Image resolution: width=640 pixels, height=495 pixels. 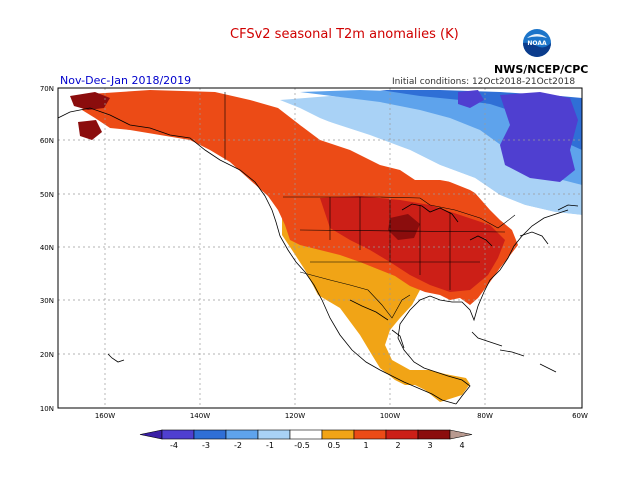 What do you see at coordinates (125, 80) in the screenshot?
I see `forecast-period: Nov-Dec-Jan 2018/2019` at bounding box center [125, 80].